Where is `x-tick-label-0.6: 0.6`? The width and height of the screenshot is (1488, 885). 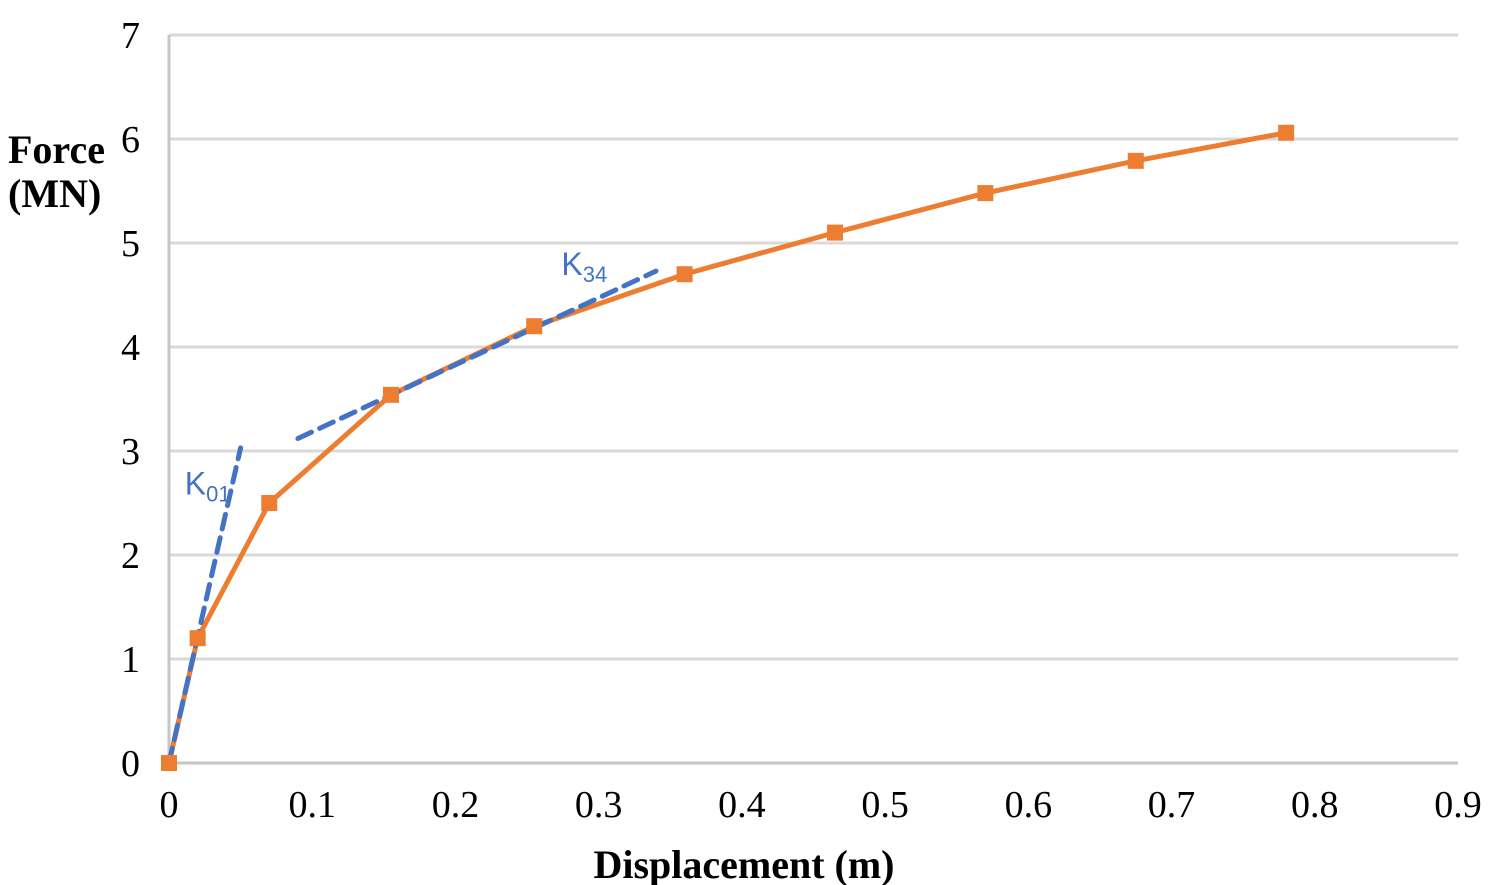 x-tick-label-0.6: 0.6 is located at coordinates (1029, 805).